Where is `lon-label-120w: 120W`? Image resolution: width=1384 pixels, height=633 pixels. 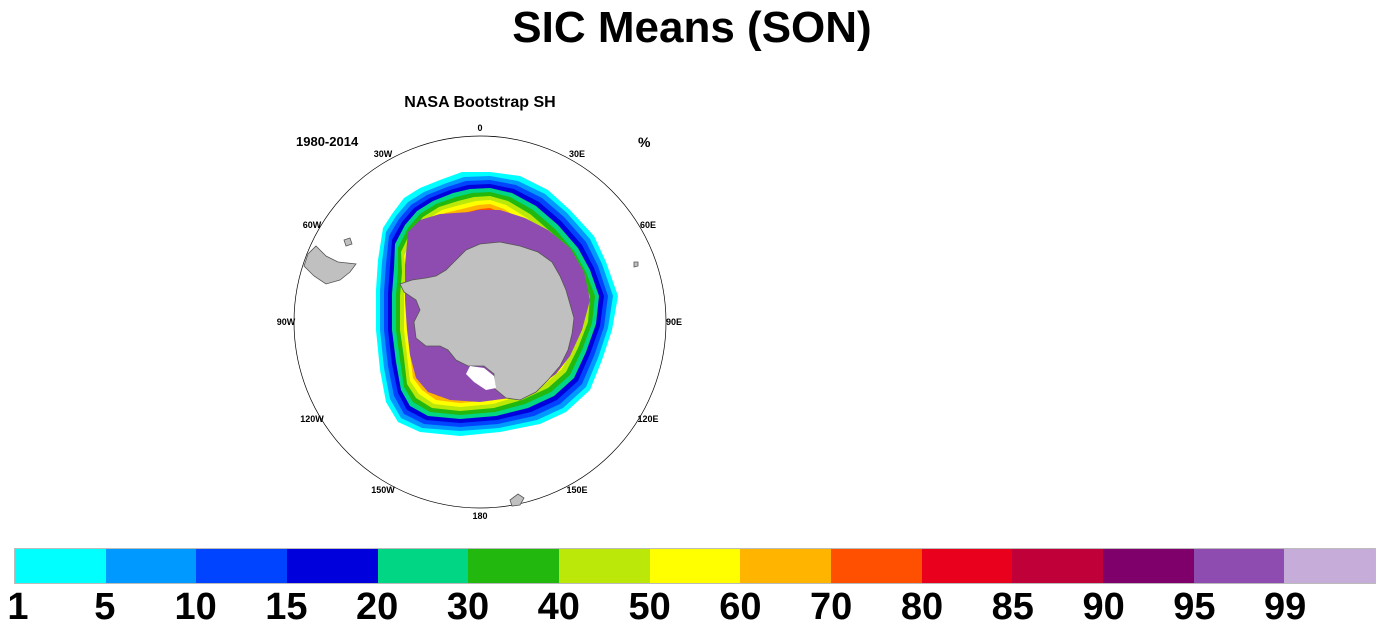
lon-label-120w: 120W is located at coordinates (312, 419).